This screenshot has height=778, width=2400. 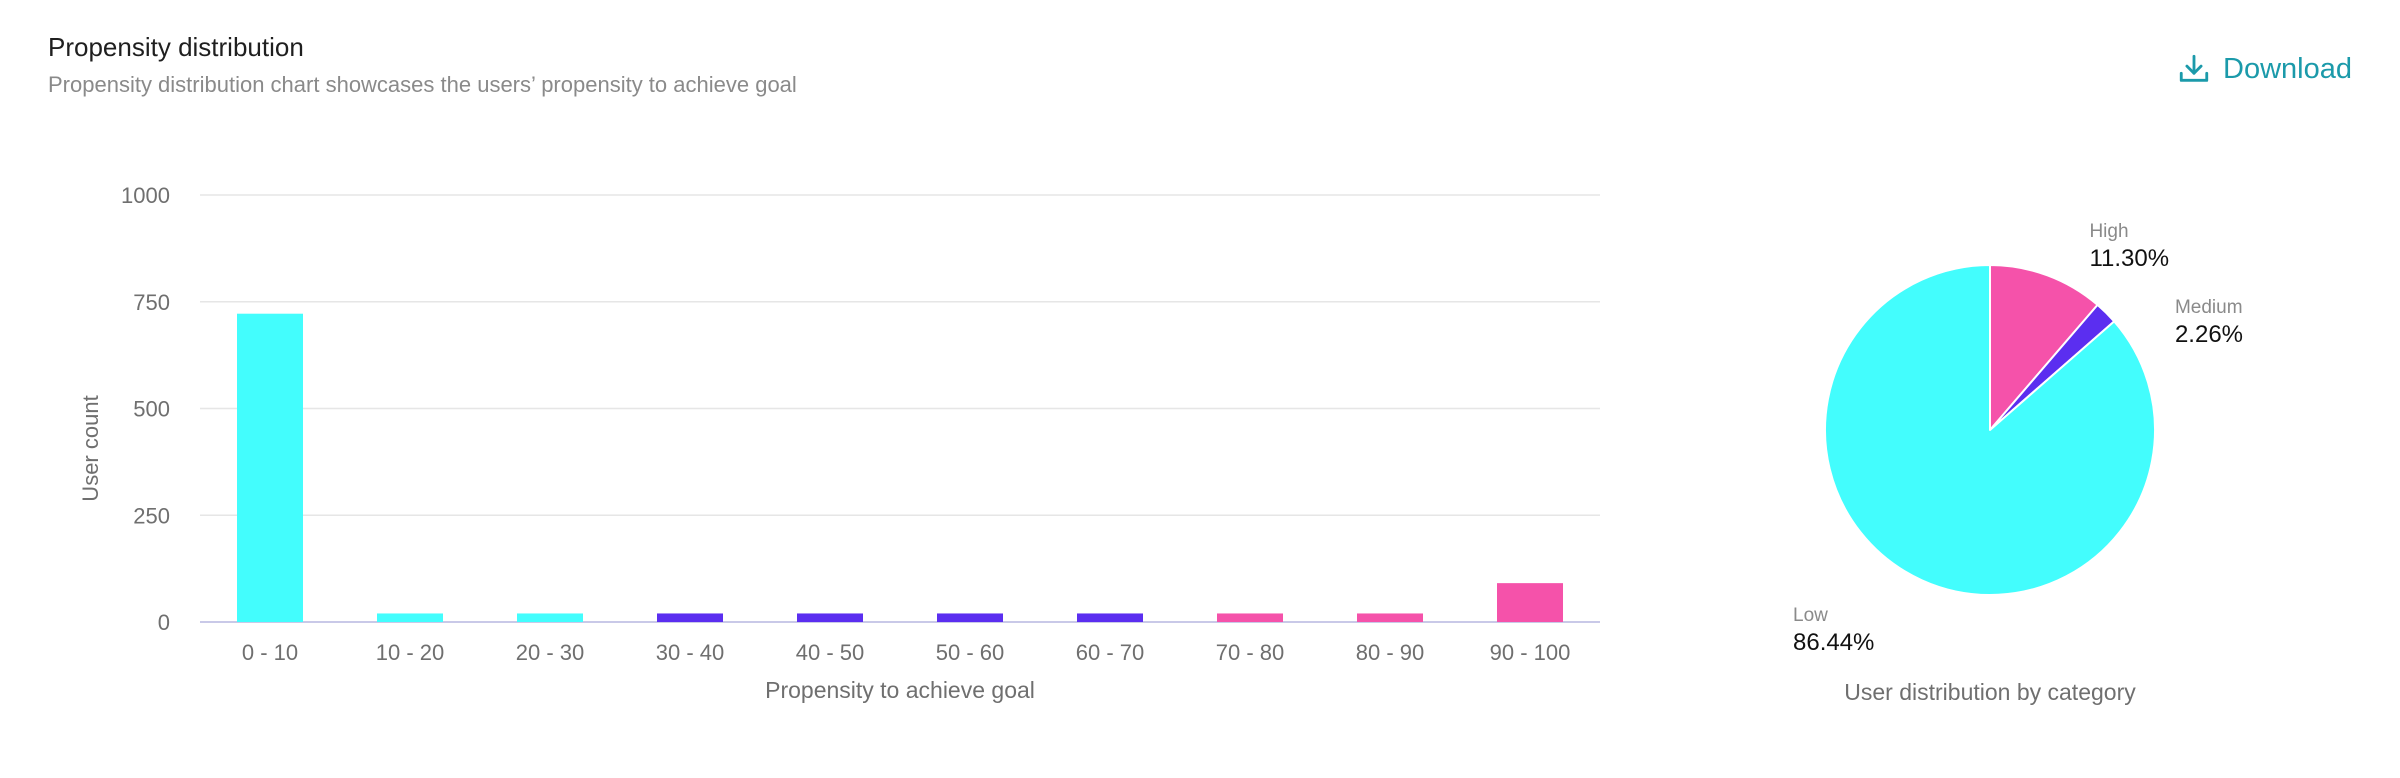 What do you see at coordinates (90, 448) in the screenshot?
I see `y-axis-label: User count` at bounding box center [90, 448].